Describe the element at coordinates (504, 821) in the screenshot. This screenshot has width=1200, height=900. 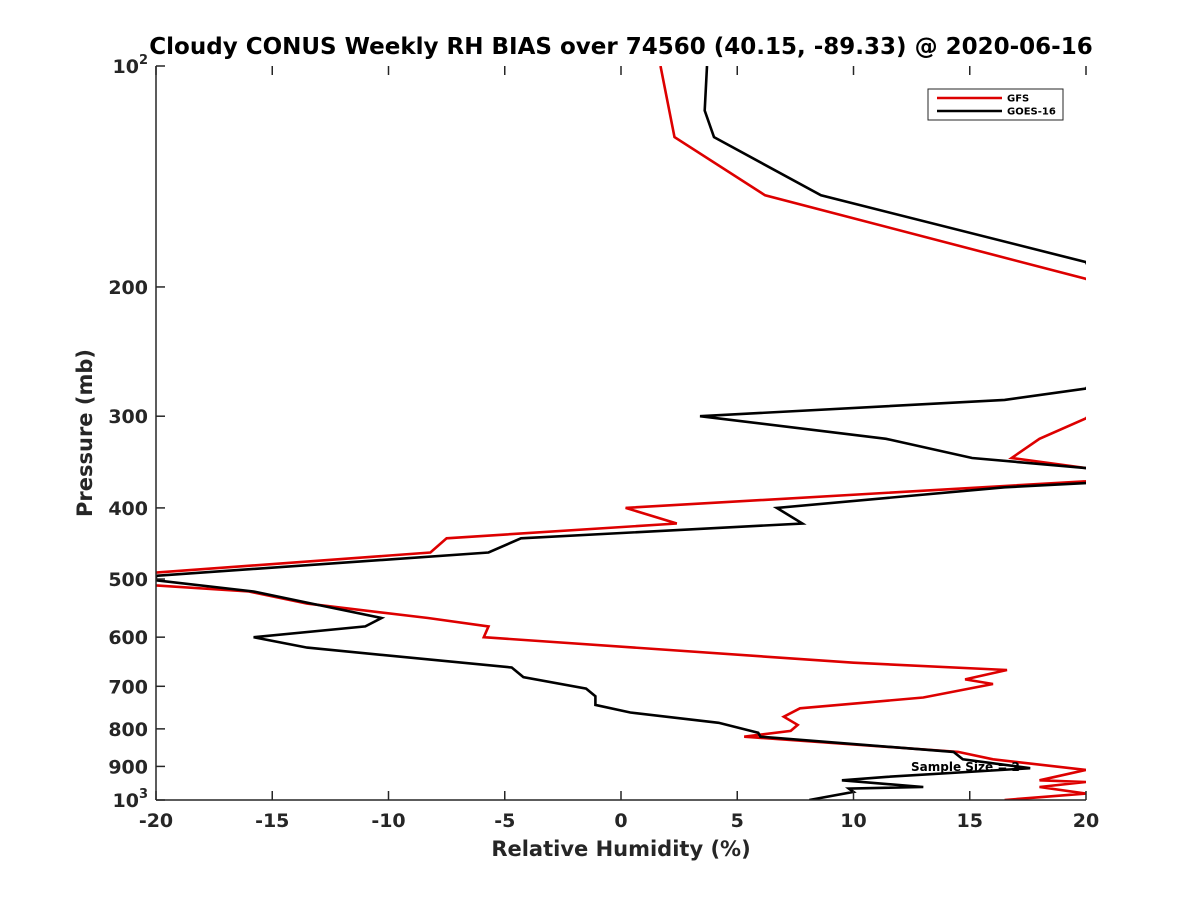
I see `x-tick-label: -5` at that location.